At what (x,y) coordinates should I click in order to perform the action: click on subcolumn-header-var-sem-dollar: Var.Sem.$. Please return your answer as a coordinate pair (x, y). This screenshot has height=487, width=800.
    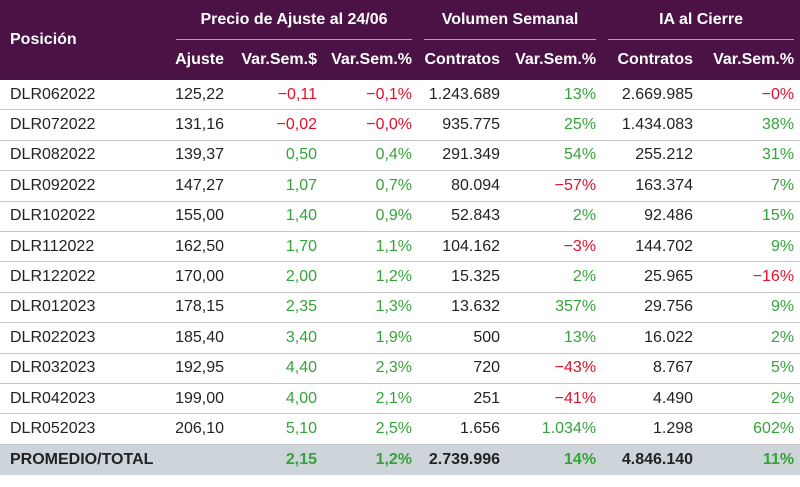
    Looking at the image, I should click on (276, 60).